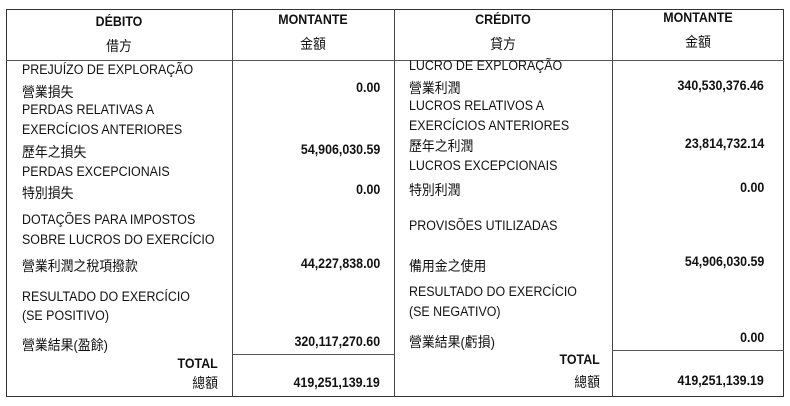 This screenshot has height=406, width=790. Describe the element at coordinates (698, 42) in the screenshot. I see `credit-amount-header-zh: 金額` at that location.